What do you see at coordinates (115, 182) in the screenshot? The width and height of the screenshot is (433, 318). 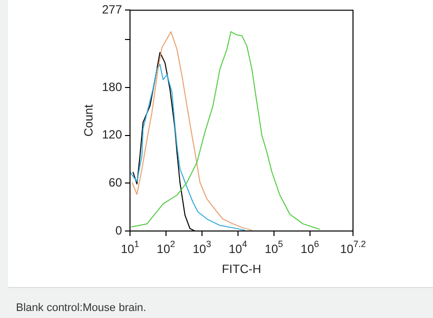 I see `y-tick-label: 60` at bounding box center [115, 182].